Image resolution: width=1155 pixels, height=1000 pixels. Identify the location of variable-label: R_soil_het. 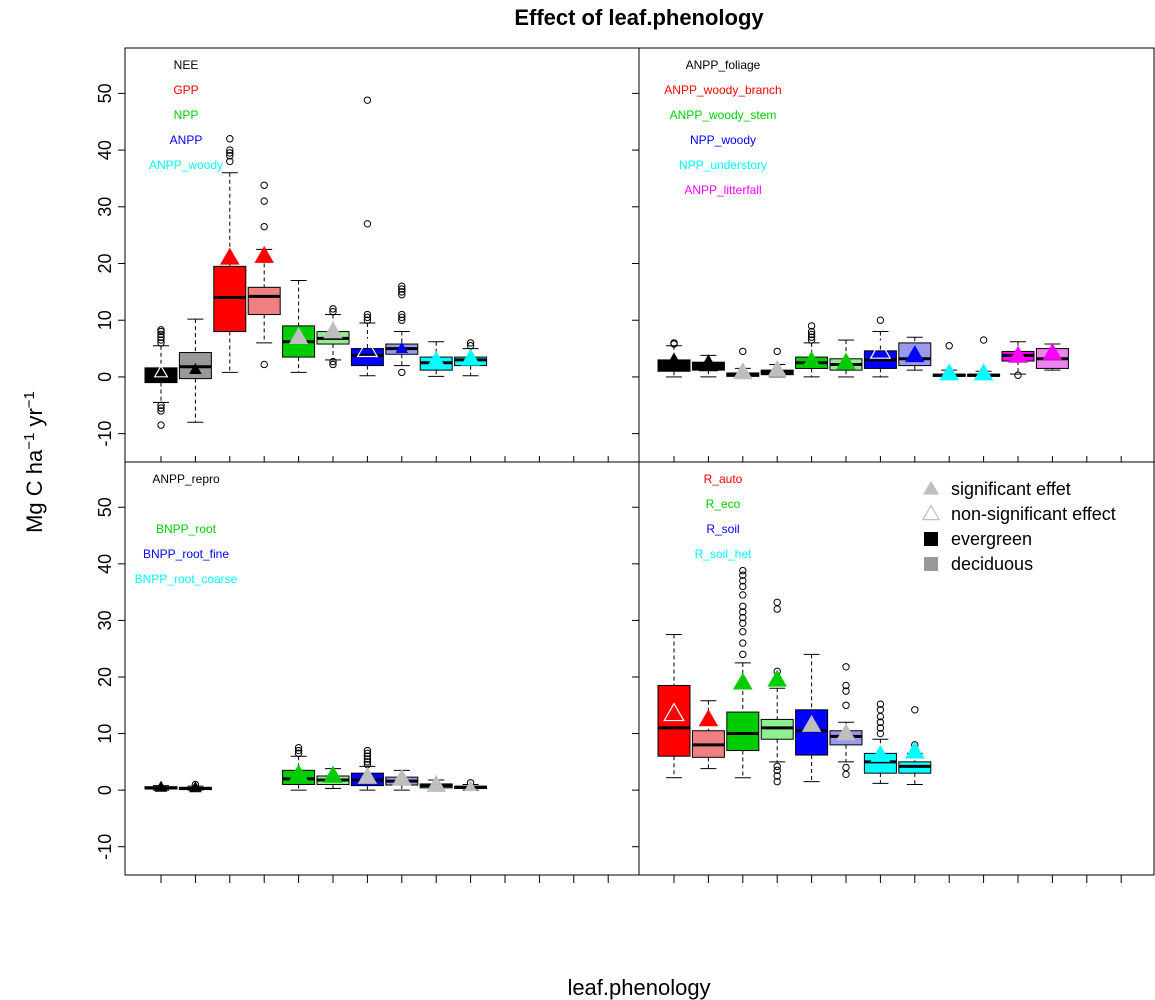
(723, 554).